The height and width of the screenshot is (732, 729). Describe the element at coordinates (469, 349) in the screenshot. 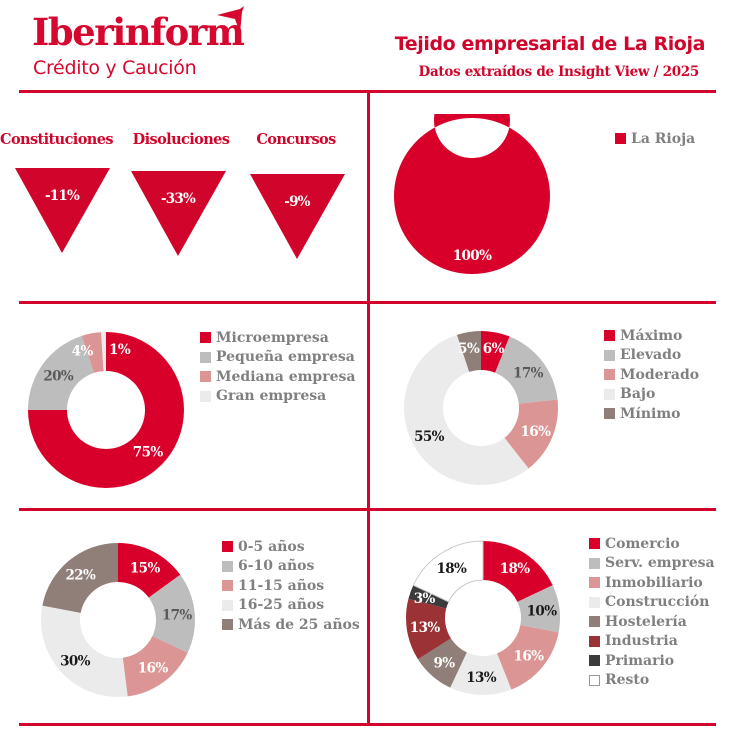

I see `data-label-minimo: 5%` at that location.